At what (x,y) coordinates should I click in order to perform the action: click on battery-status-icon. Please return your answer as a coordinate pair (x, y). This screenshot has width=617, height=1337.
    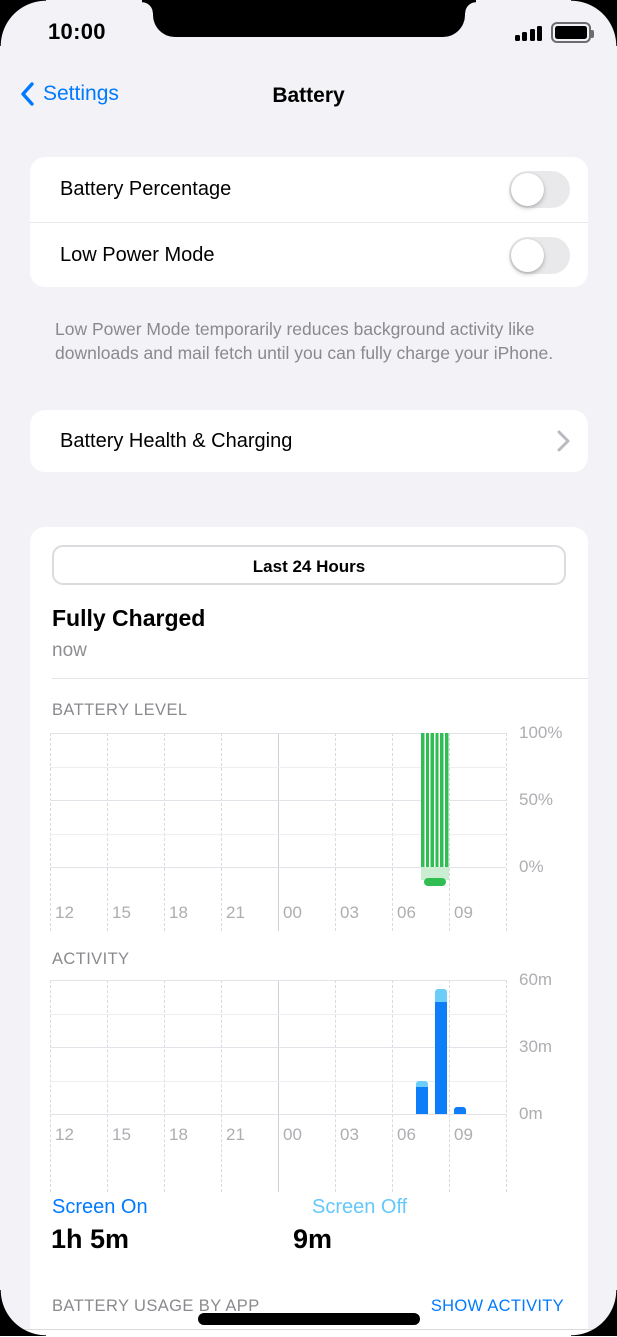
    Looking at the image, I should click on (572, 32).